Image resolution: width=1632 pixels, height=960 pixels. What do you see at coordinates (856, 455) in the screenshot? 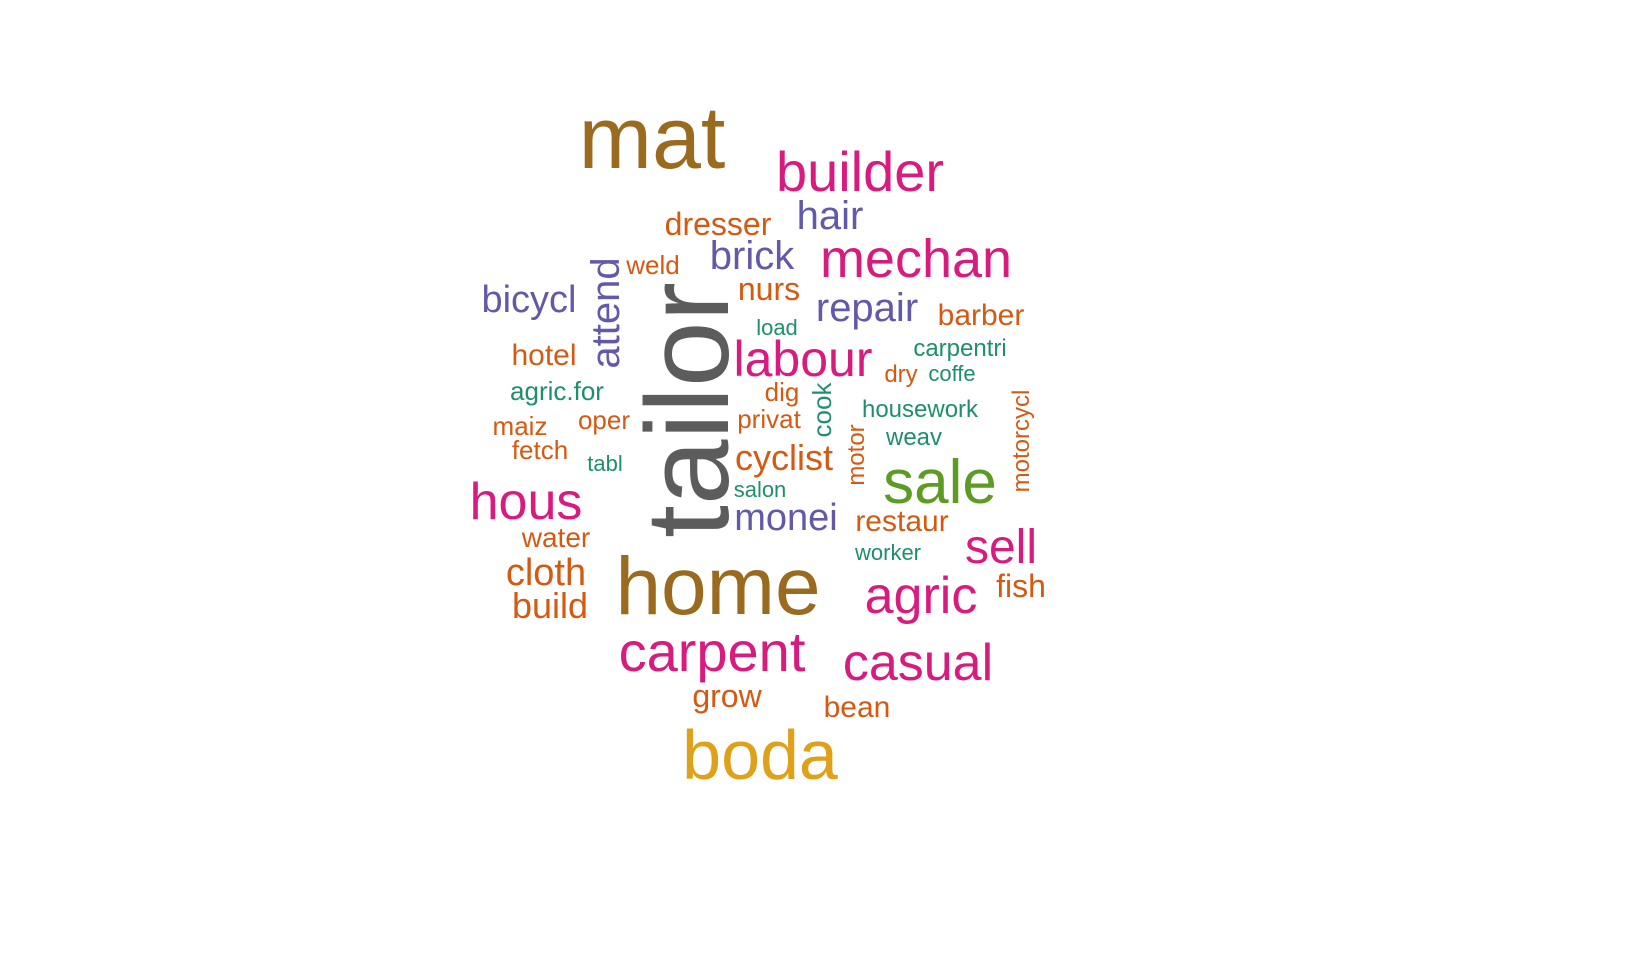
I see `word-motor: motor` at bounding box center [856, 455].